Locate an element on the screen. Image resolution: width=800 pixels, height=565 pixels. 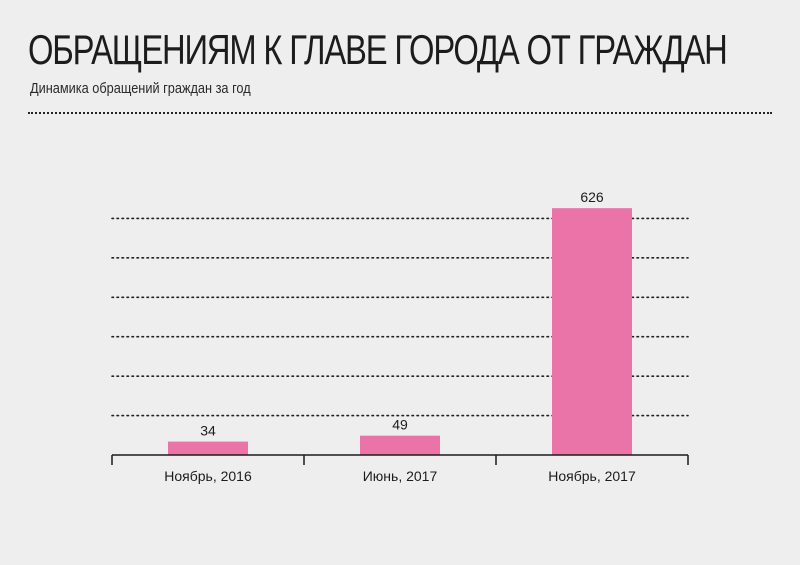
page-subtitle: Динамика обращений граждан за год is located at coordinates (140, 88).